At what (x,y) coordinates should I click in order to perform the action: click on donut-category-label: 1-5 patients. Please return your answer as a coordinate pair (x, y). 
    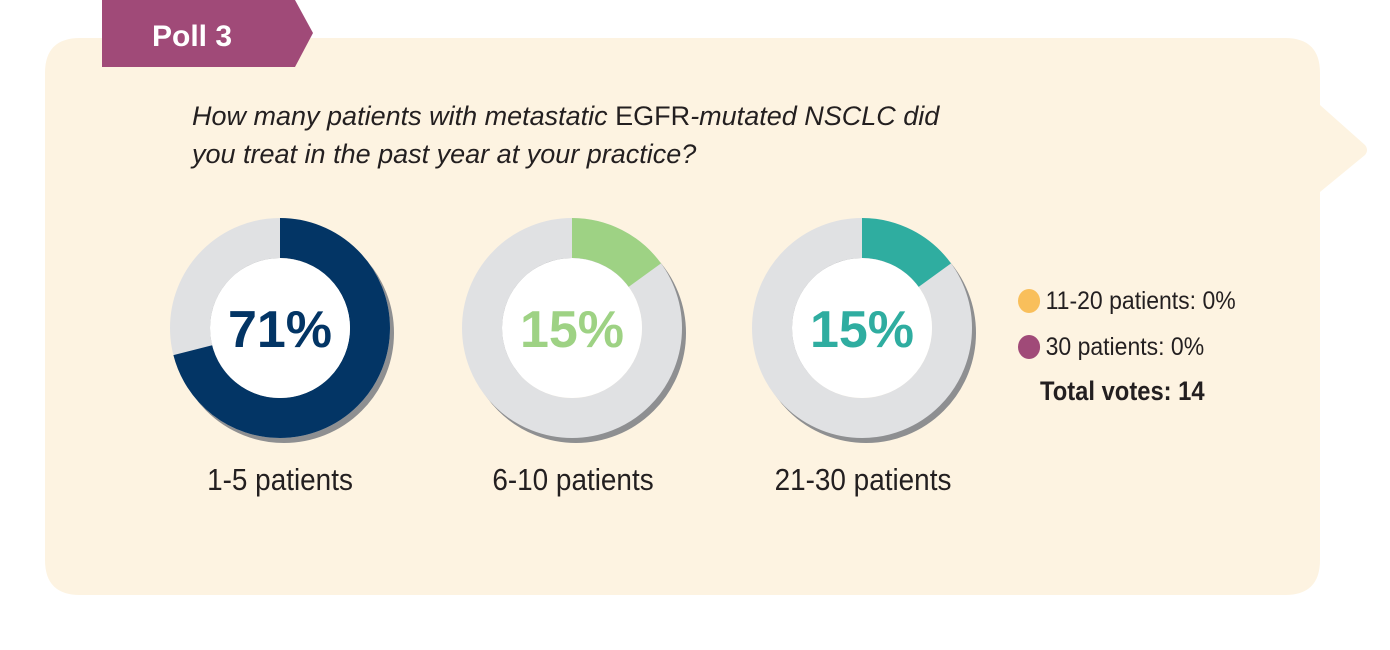
    Looking at the image, I should click on (280, 479).